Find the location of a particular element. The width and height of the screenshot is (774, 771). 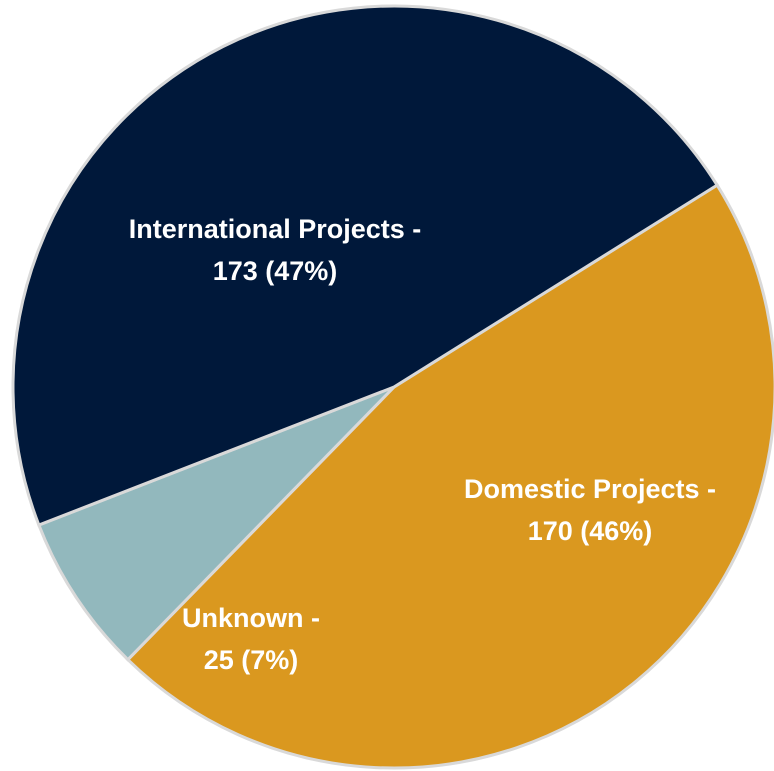

pie-label-international-projects-line2: 173 (47%) is located at coordinates (275, 271).